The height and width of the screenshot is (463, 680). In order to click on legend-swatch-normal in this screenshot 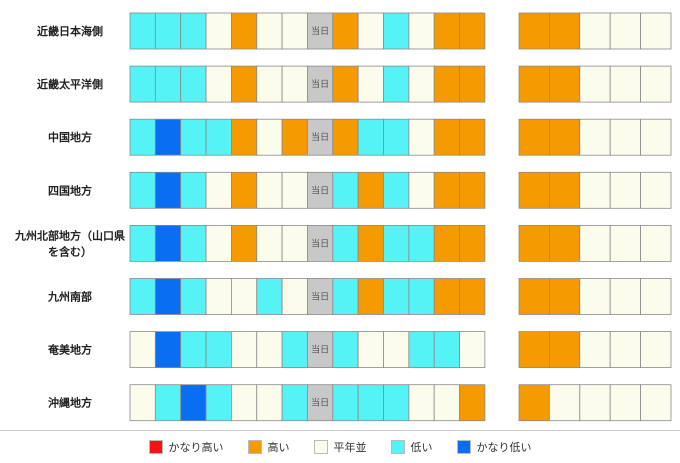, I will do `click(320, 447)`.